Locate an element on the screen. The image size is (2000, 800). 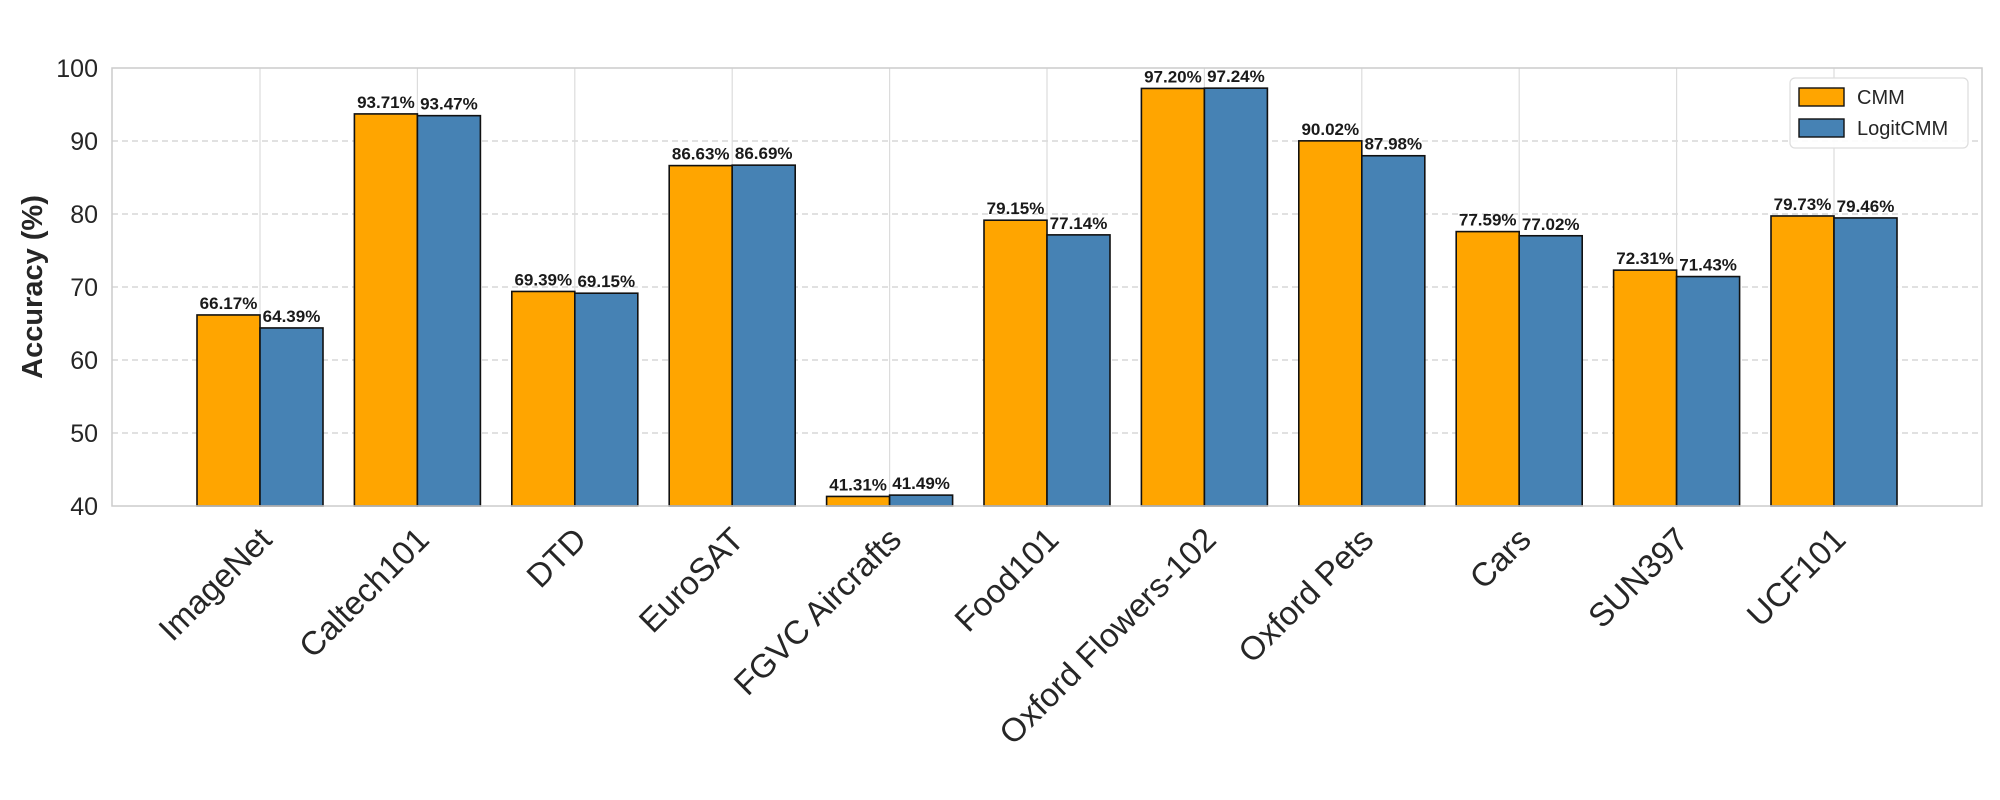
x-tick-label: DTD is located at coordinates (556, 557).